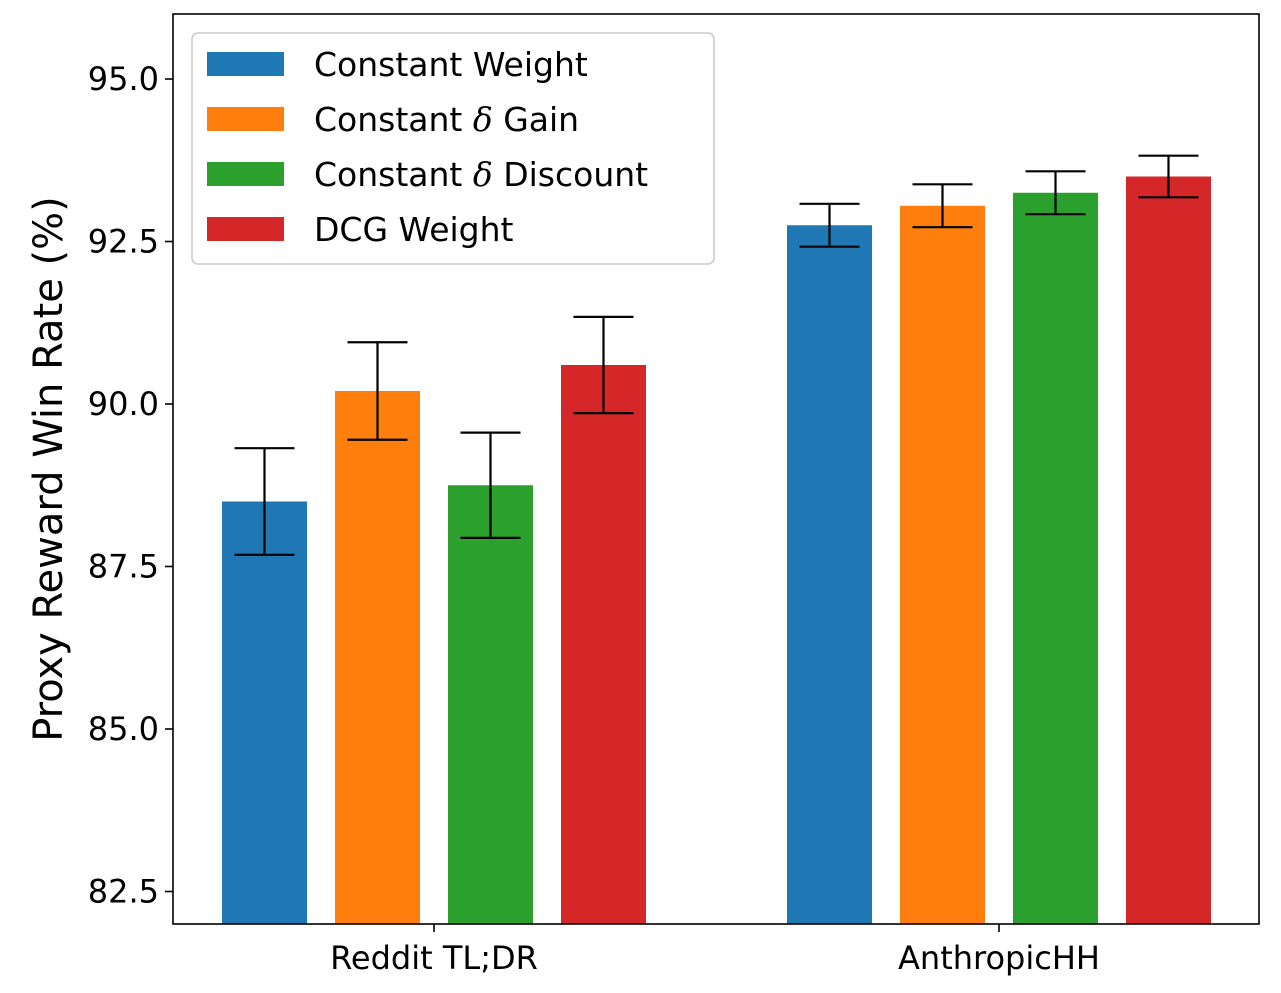 The image size is (1281, 993). I want to click on x-axis: Reddit TL;DR AnthropicHH, so click(715, 950).